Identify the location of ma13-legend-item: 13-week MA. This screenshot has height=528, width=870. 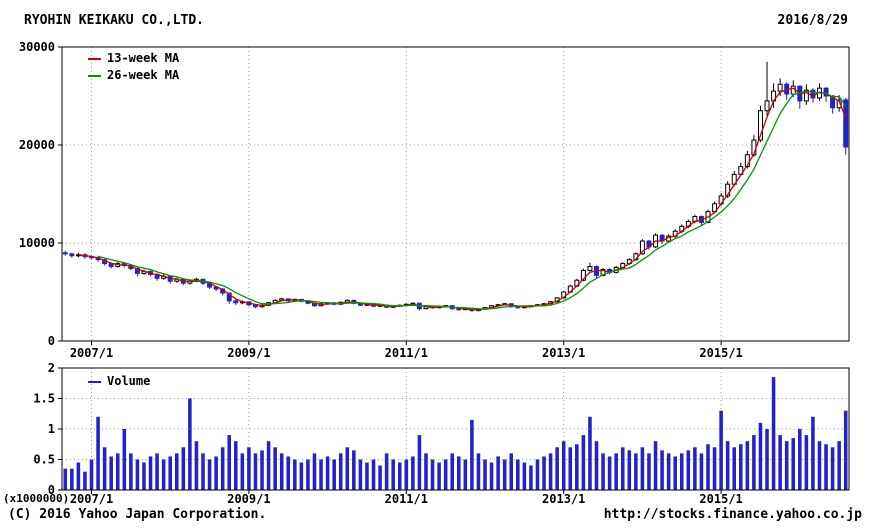
(133, 58).